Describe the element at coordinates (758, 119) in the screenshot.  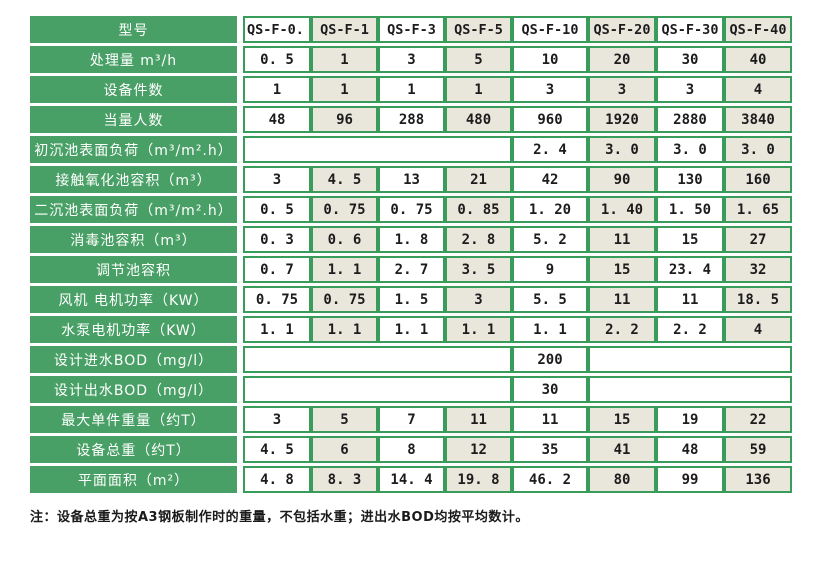
I see `value-cell: 3840` at that location.